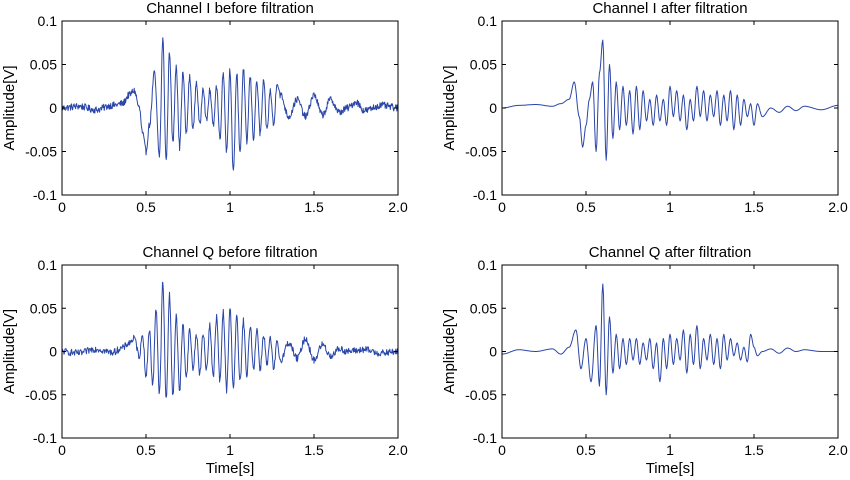 The width and height of the screenshot is (850, 480). I want to click on chart-title: Channel Q before filtration, so click(229, 252).